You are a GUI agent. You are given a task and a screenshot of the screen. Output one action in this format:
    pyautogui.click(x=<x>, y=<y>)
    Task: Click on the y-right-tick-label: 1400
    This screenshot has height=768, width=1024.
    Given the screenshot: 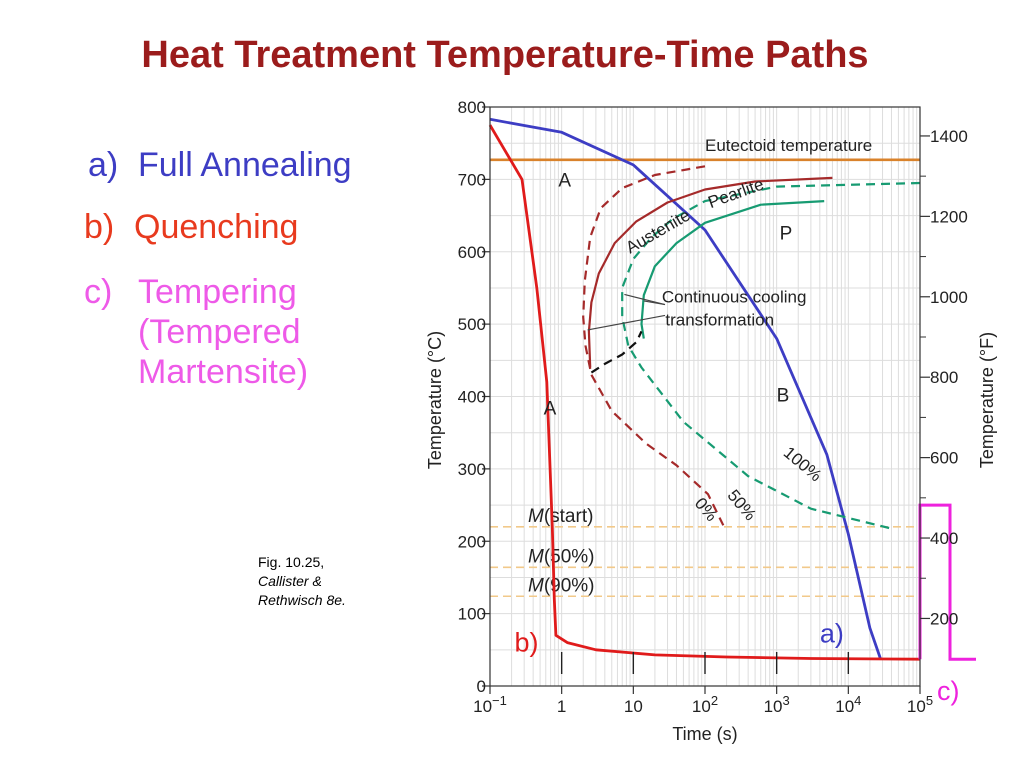 What is the action you would take?
    pyautogui.click(x=949, y=136)
    